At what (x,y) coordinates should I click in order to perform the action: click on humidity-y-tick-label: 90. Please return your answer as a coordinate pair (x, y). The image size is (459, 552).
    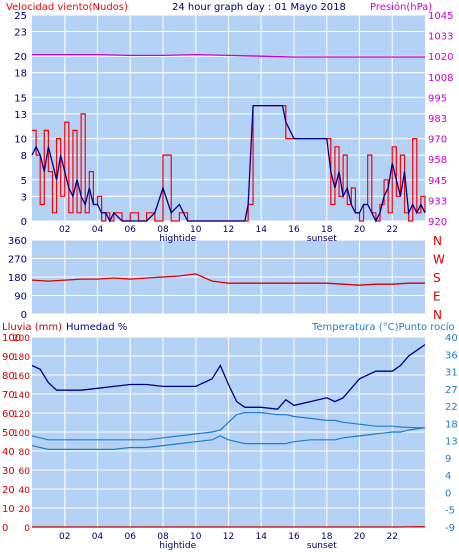
    Looking at the image, I should click on (8, 357).